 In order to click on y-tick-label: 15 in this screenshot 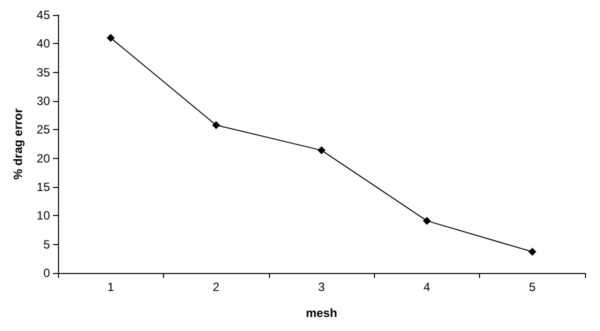, I will do `click(43, 187)`.